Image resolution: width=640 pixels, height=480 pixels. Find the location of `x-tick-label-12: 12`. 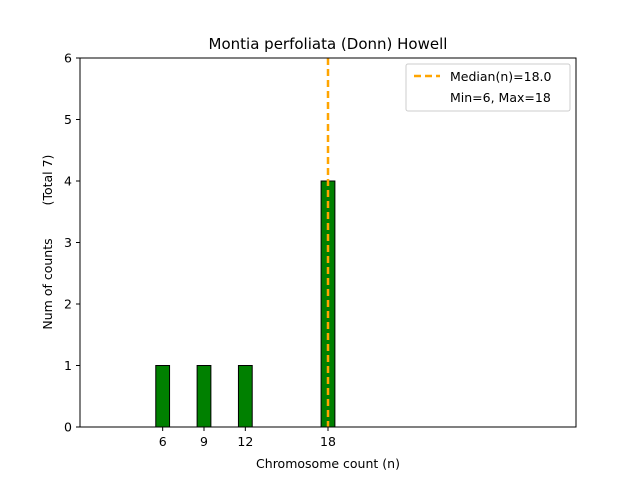

x-tick-label-12: 12 is located at coordinates (245, 441).